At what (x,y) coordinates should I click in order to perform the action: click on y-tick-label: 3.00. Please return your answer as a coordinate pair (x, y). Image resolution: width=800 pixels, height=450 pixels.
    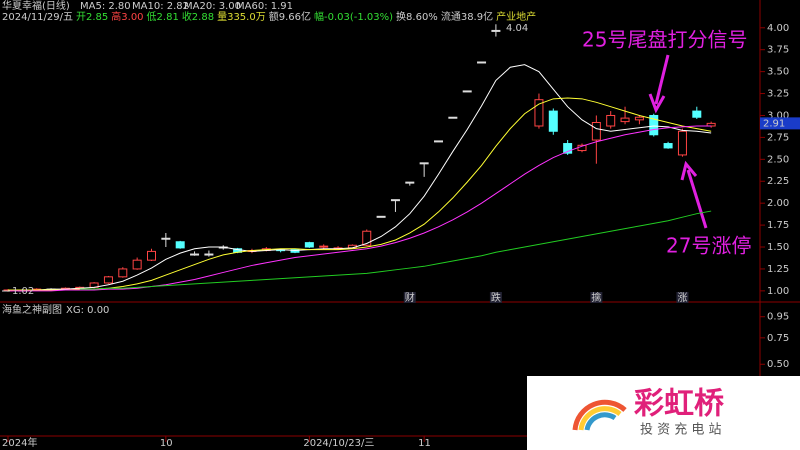
    Looking at the image, I should click on (778, 115).